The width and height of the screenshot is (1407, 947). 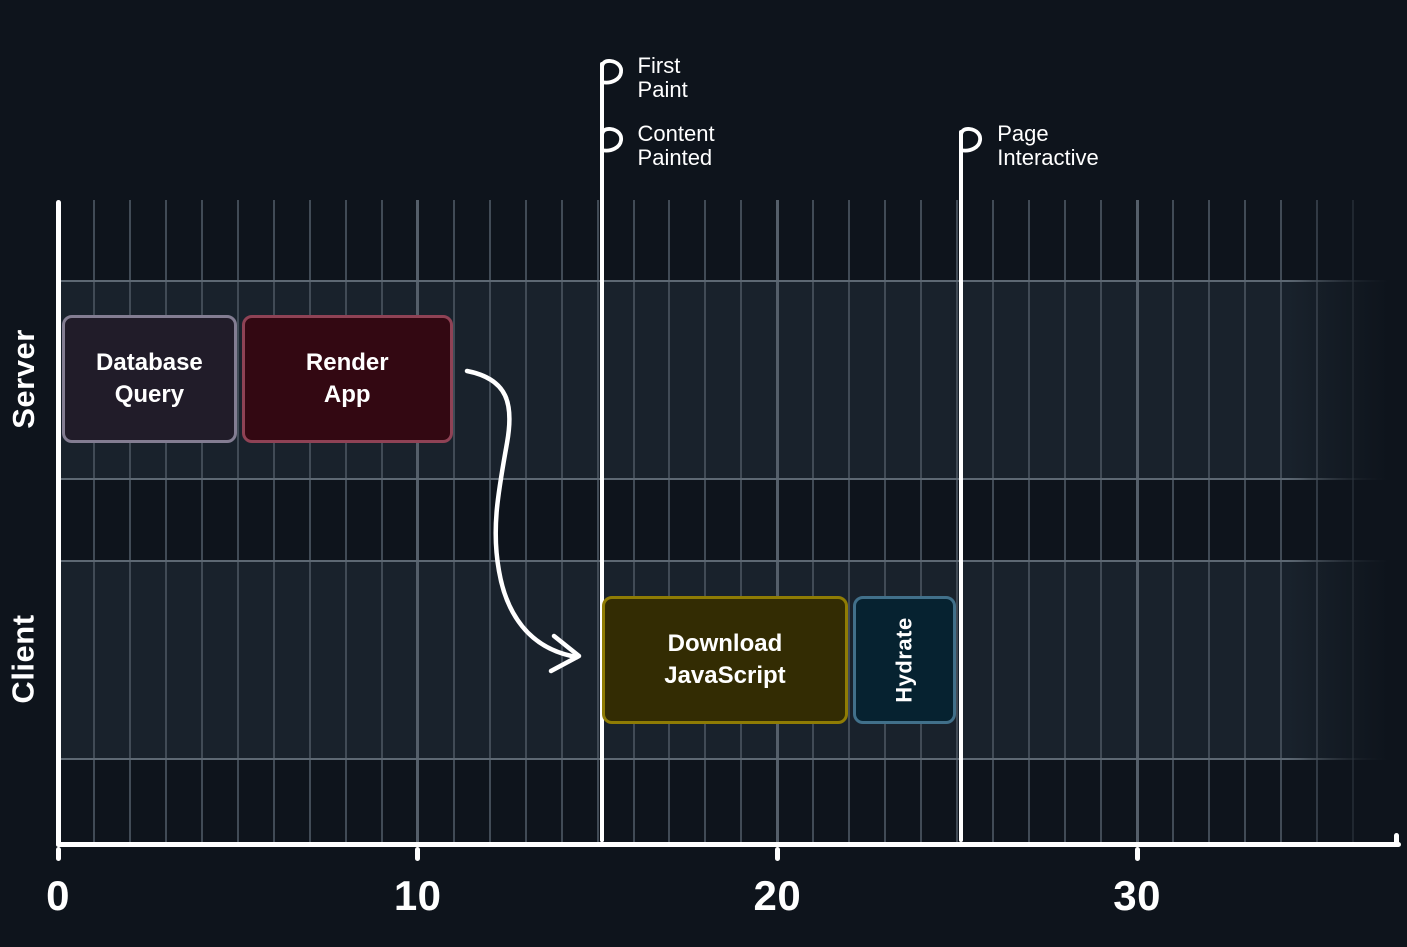 I want to click on bar-label: Hydrate, so click(x=904, y=660).